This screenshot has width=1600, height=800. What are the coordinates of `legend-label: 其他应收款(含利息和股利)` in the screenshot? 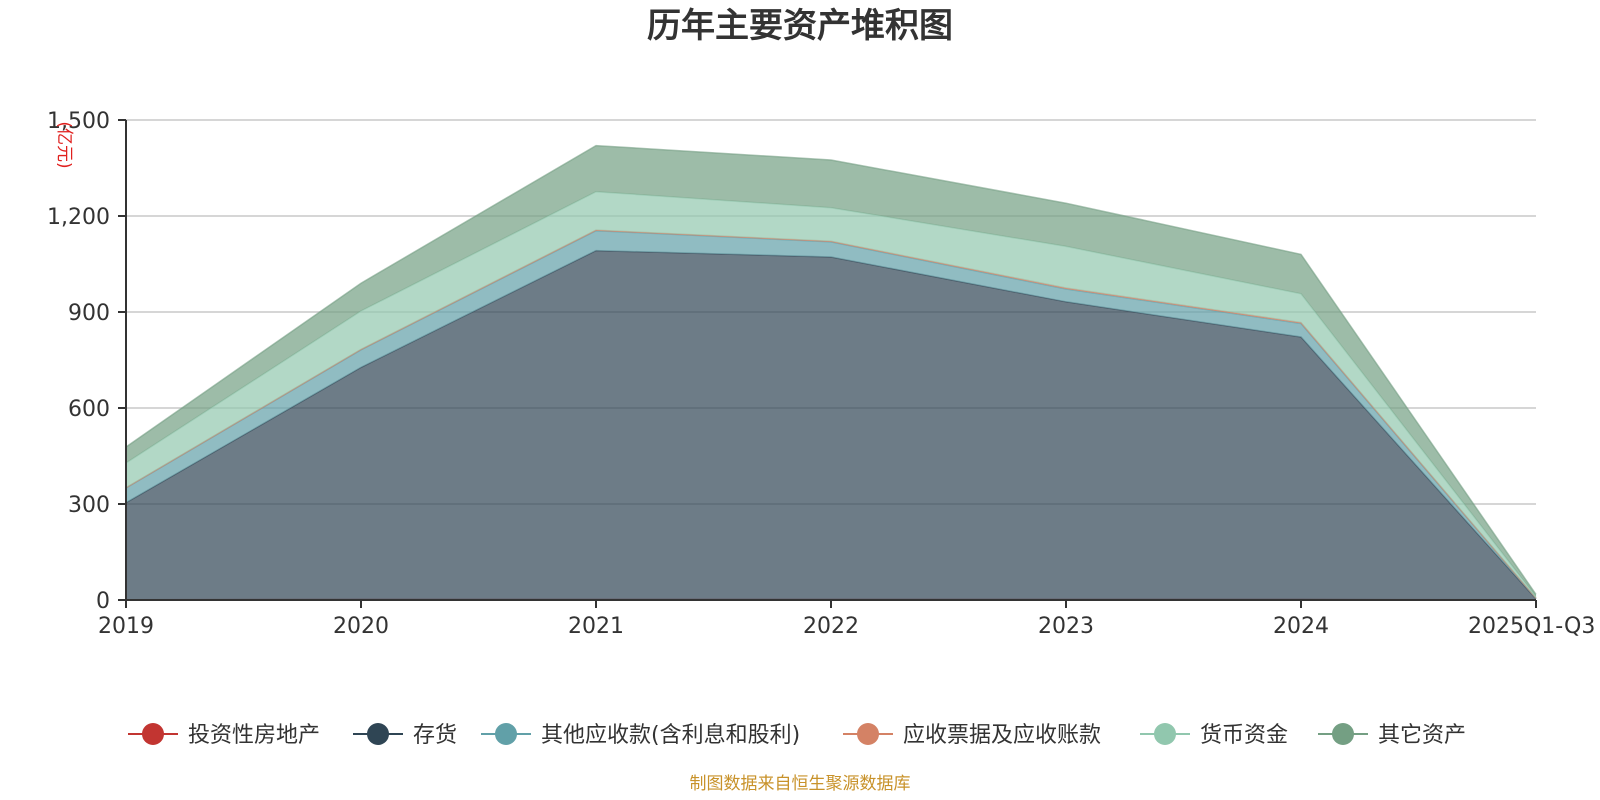 It's located at (670, 735).